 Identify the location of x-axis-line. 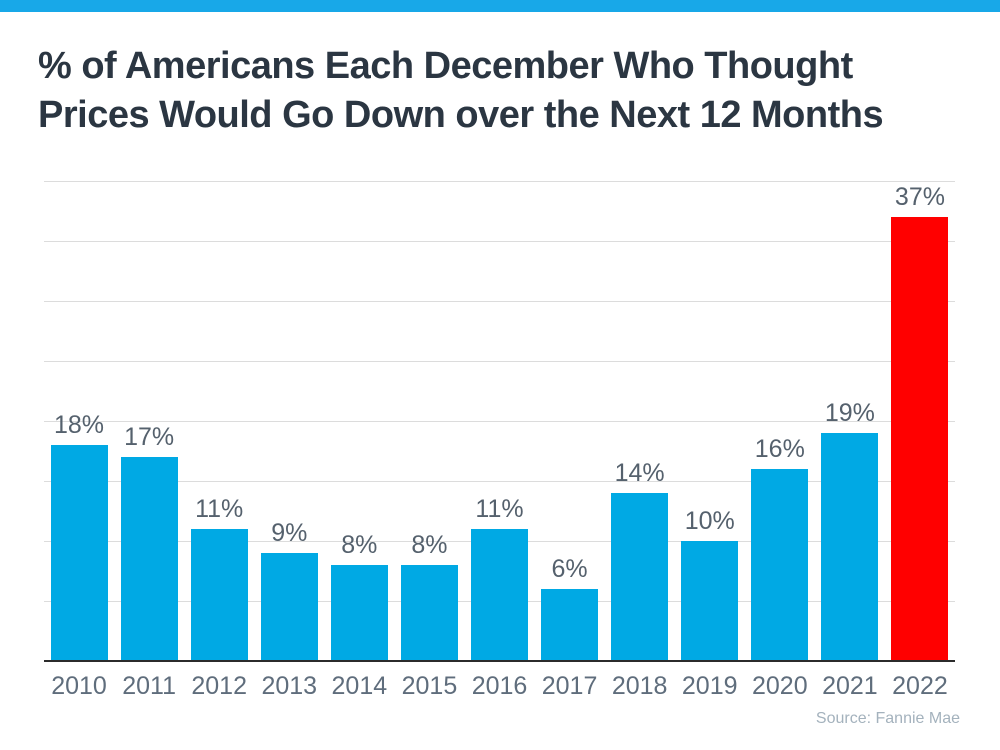
(499, 661).